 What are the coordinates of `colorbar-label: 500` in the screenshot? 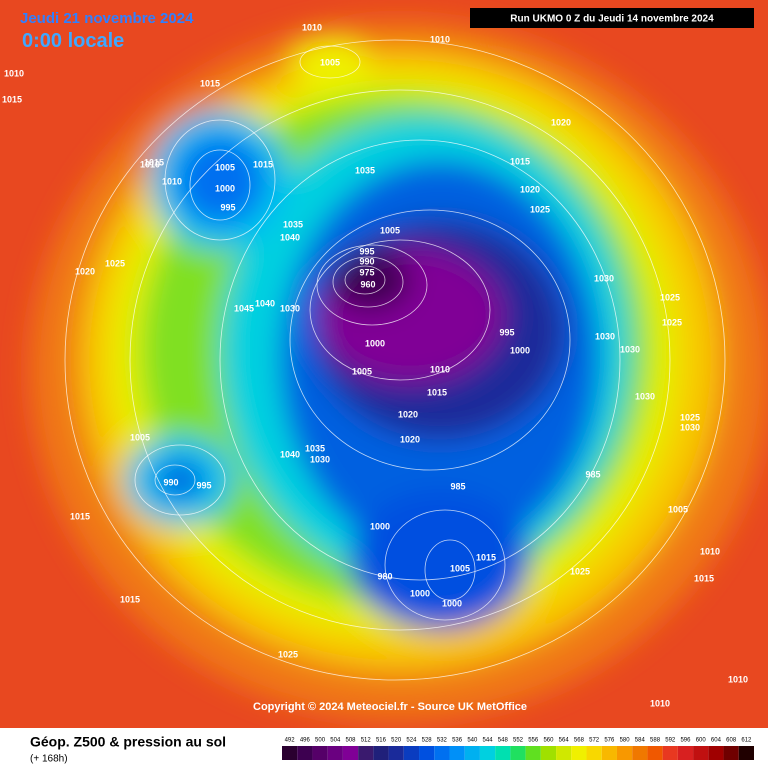 It's located at (320, 741).